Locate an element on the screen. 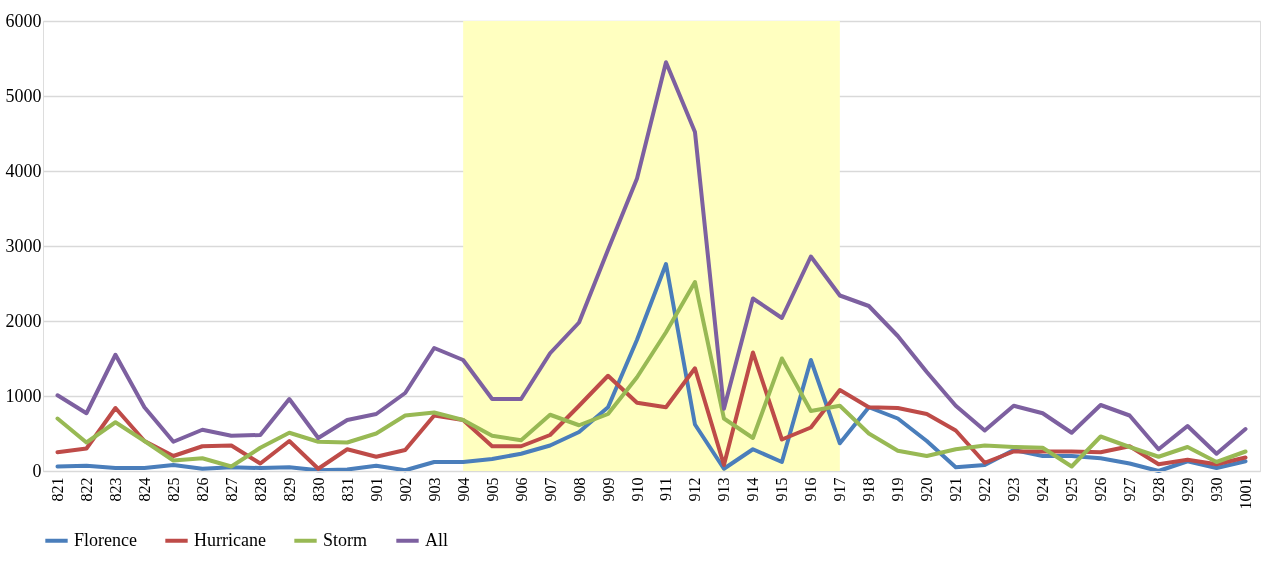 This screenshot has width=1277, height=565. x-tick-label: 823 is located at coordinates (115, 489).